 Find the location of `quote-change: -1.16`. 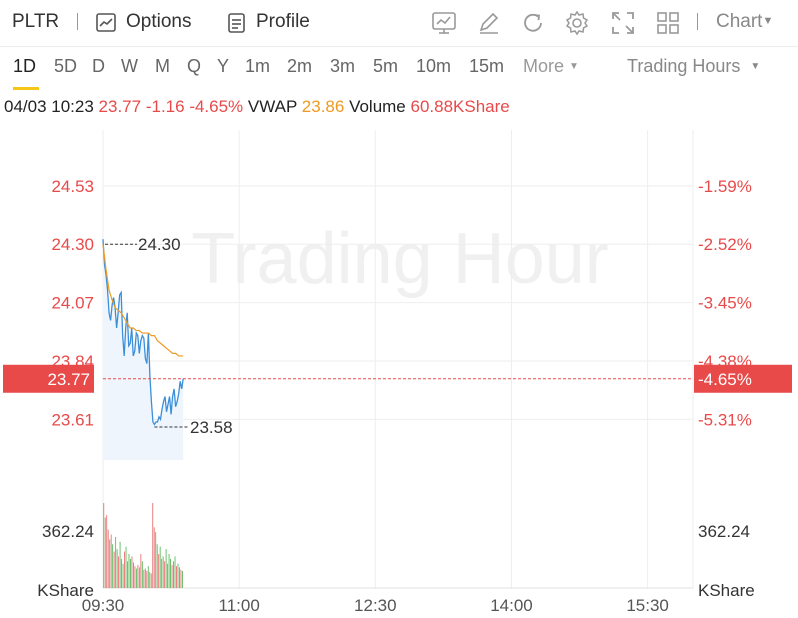

quote-change: -1.16 is located at coordinates (165, 106).